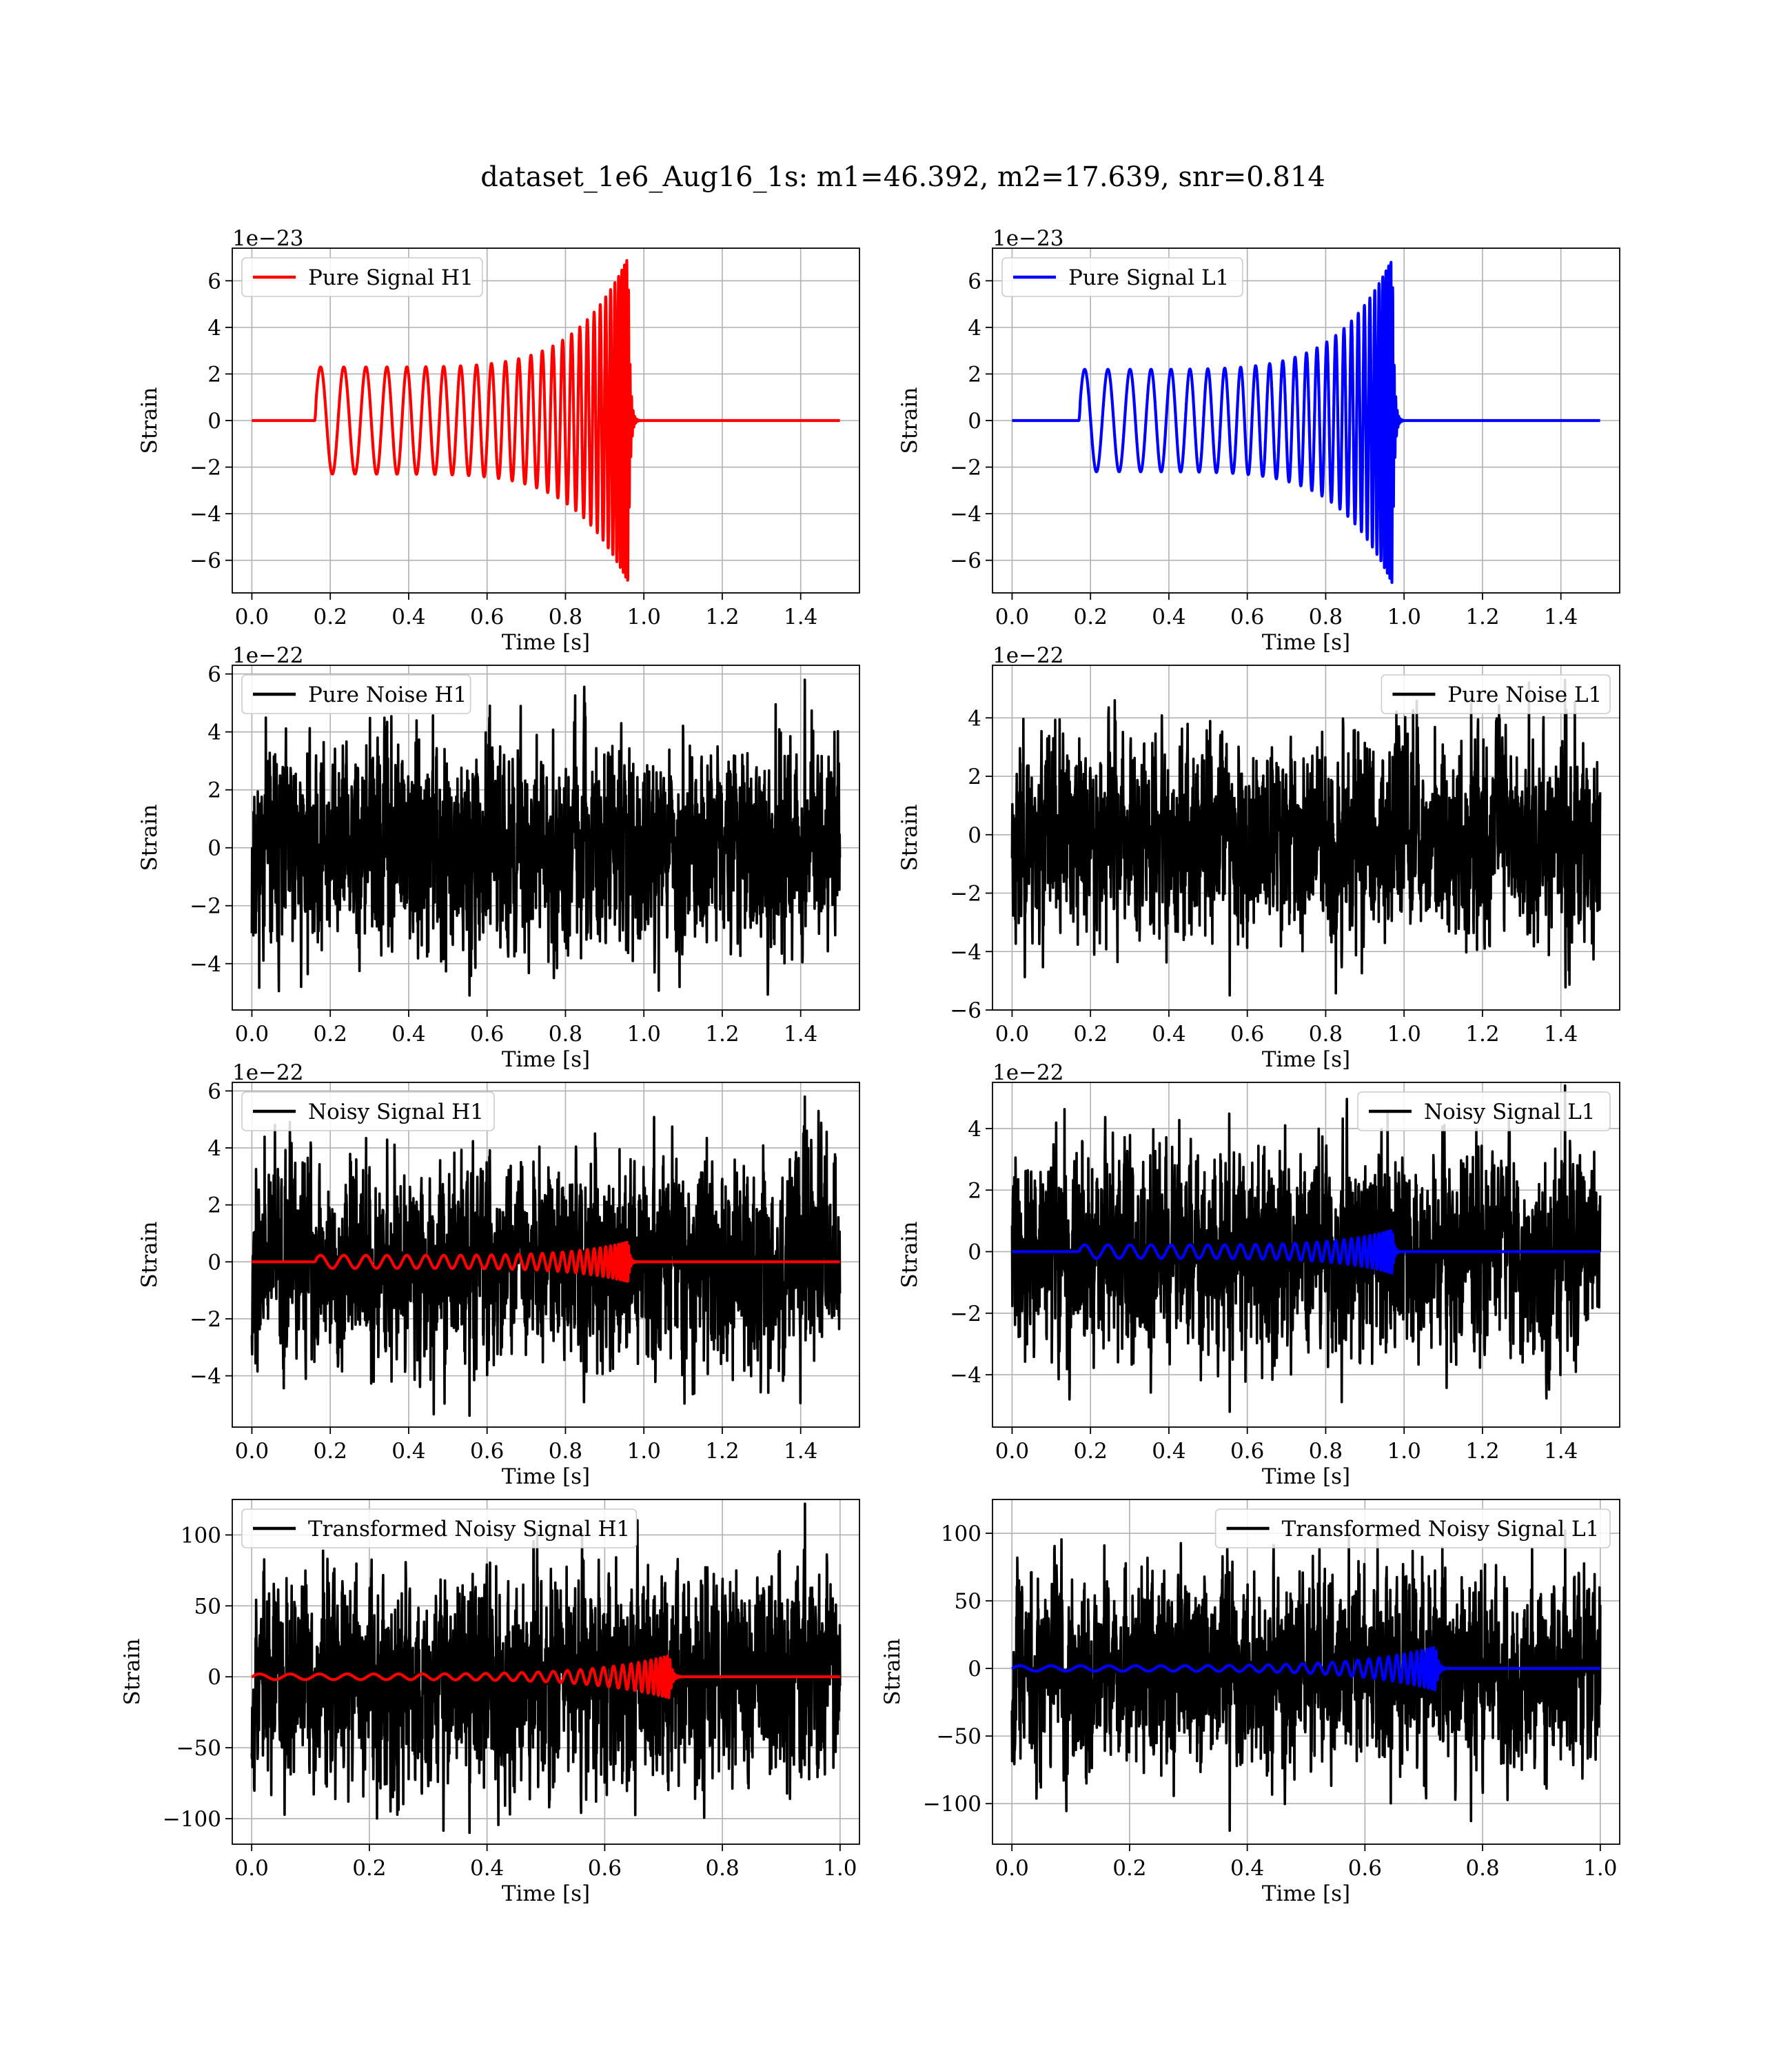 The height and width of the screenshot is (2071, 1792). Describe the element at coordinates (1524, 695) in the screenshot. I see `legend-entry: Pure Noise L1` at that location.